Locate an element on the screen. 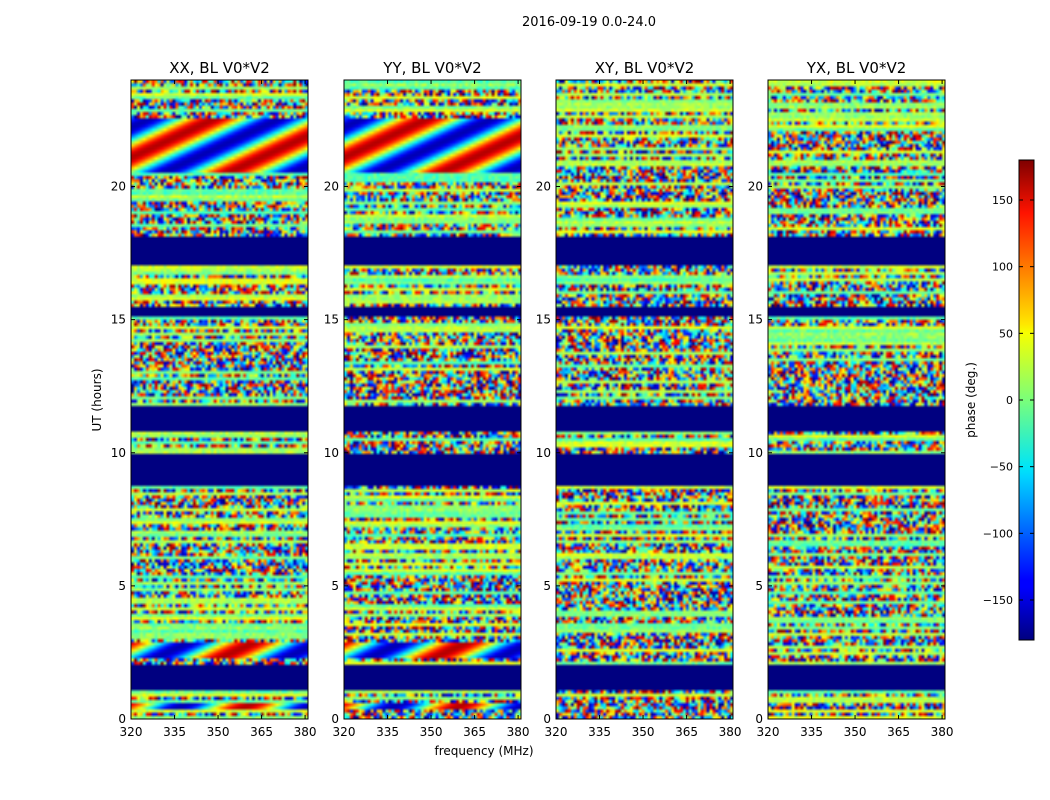  colorbar: 150 100 50 0 −50 −100 −150 phase (deg.) is located at coordinates (999, 400).